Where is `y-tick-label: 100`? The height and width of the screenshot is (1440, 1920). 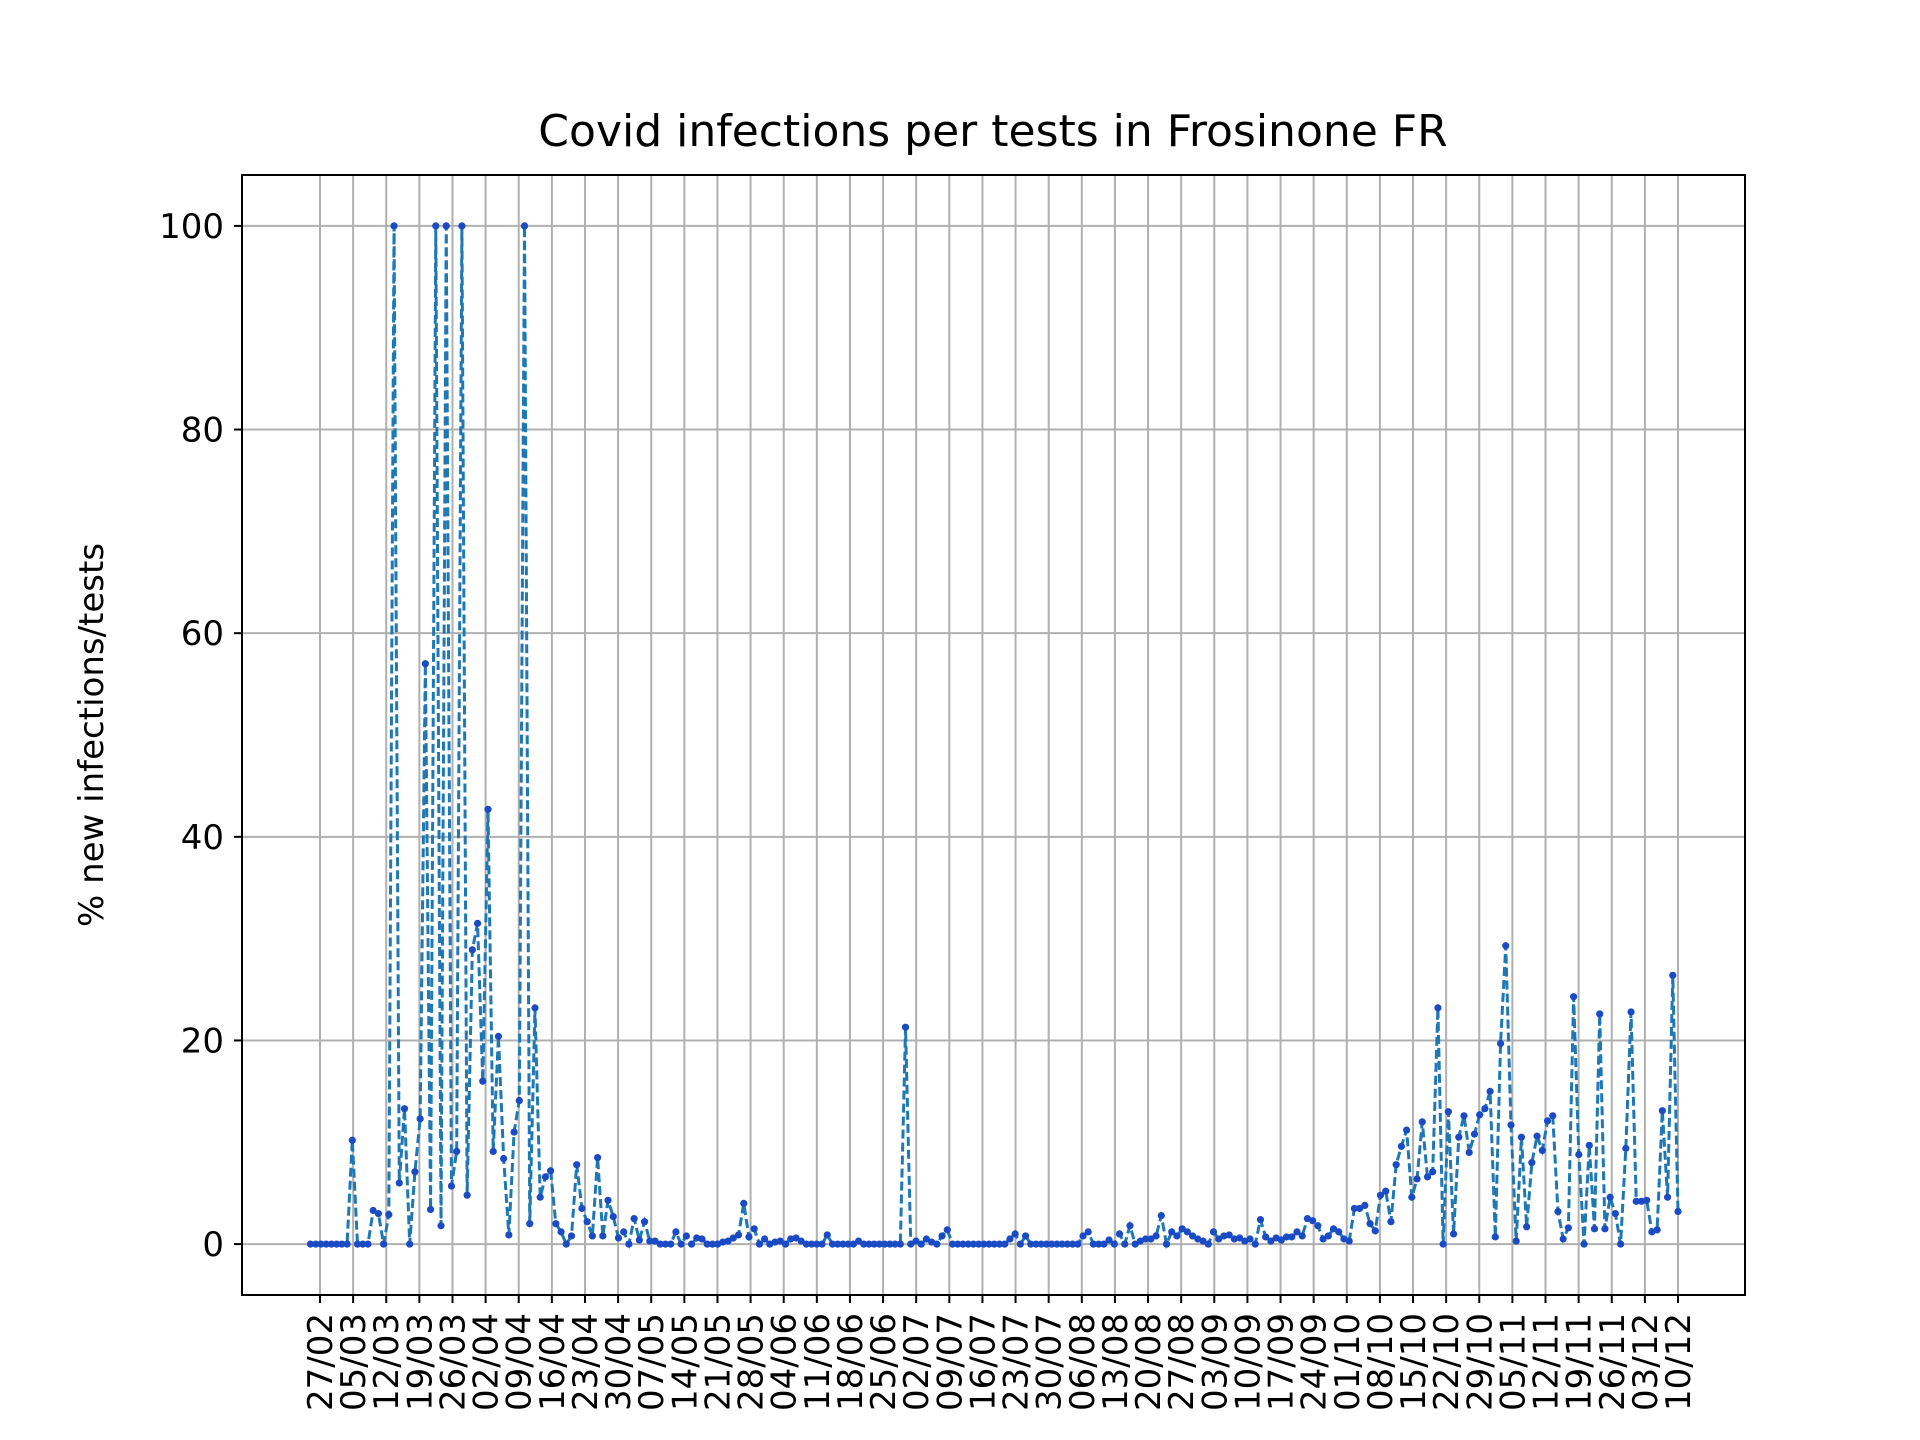
y-tick-label: 100 is located at coordinates (191, 227).